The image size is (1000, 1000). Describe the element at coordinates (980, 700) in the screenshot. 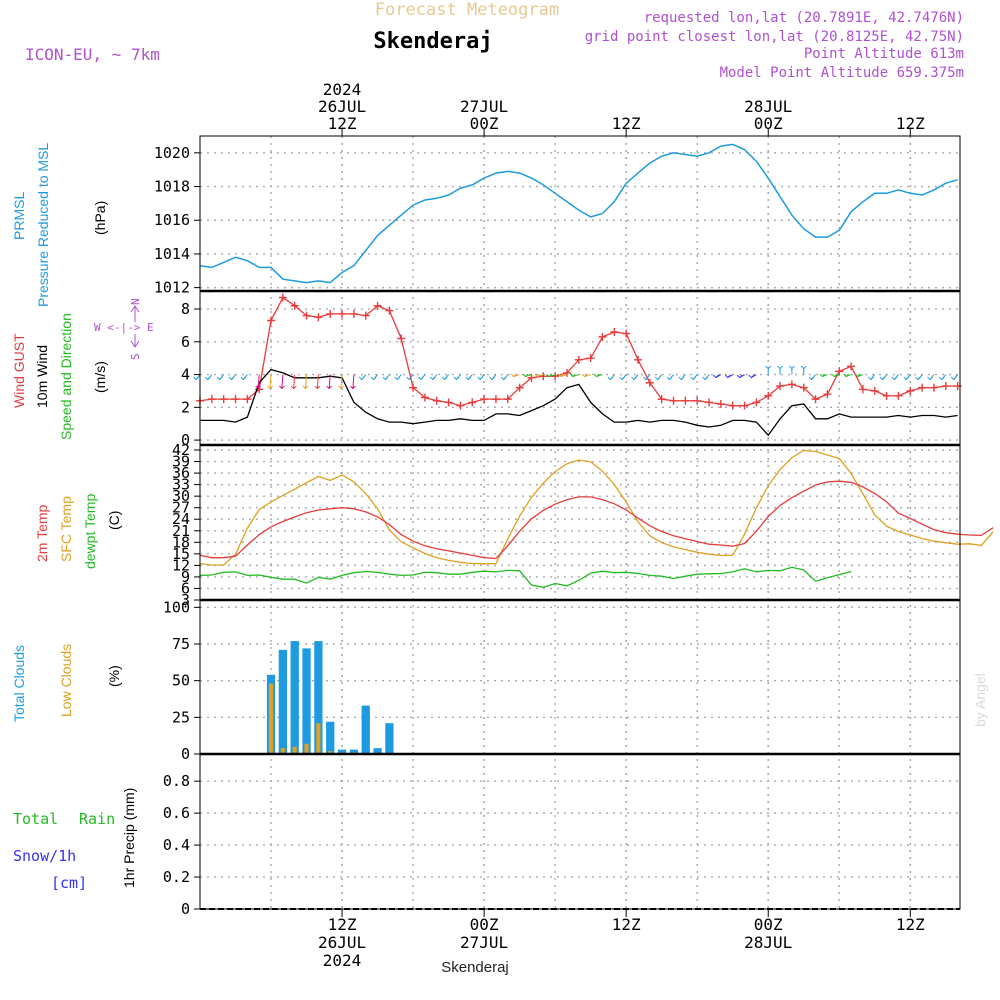

I see `watermark: by Angel` at that location.